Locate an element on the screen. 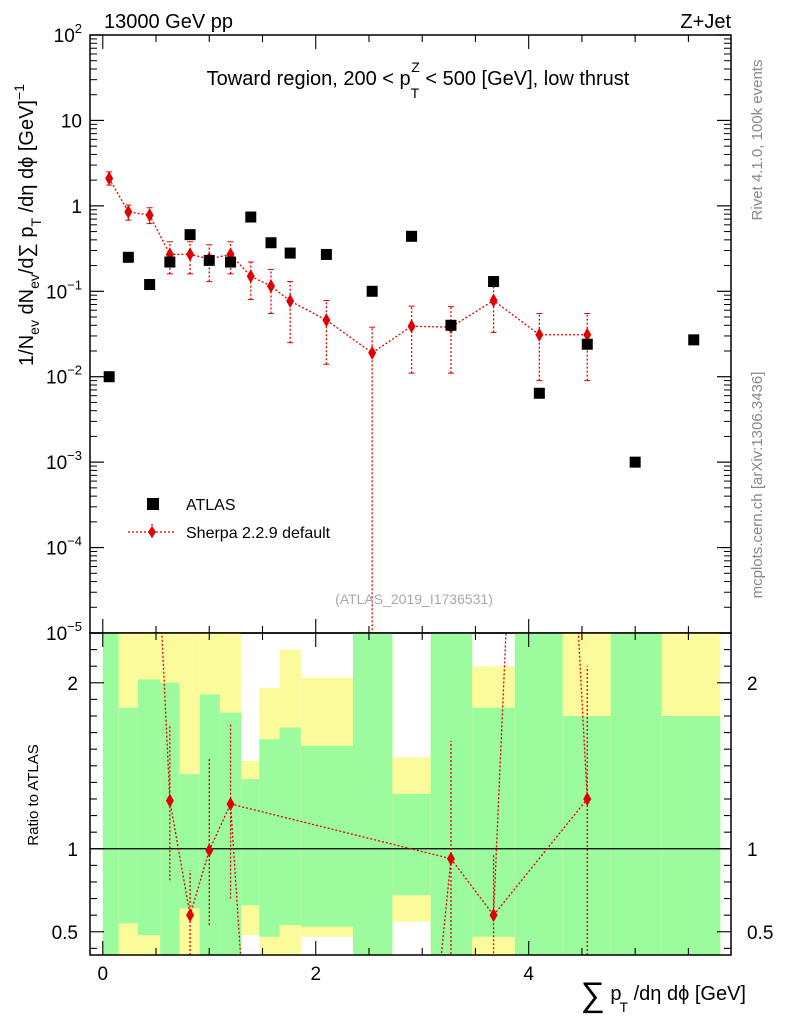 The height and width of the screenshot is (1024, 786). chart-title-sub: T is located at coordinates (415, 93).